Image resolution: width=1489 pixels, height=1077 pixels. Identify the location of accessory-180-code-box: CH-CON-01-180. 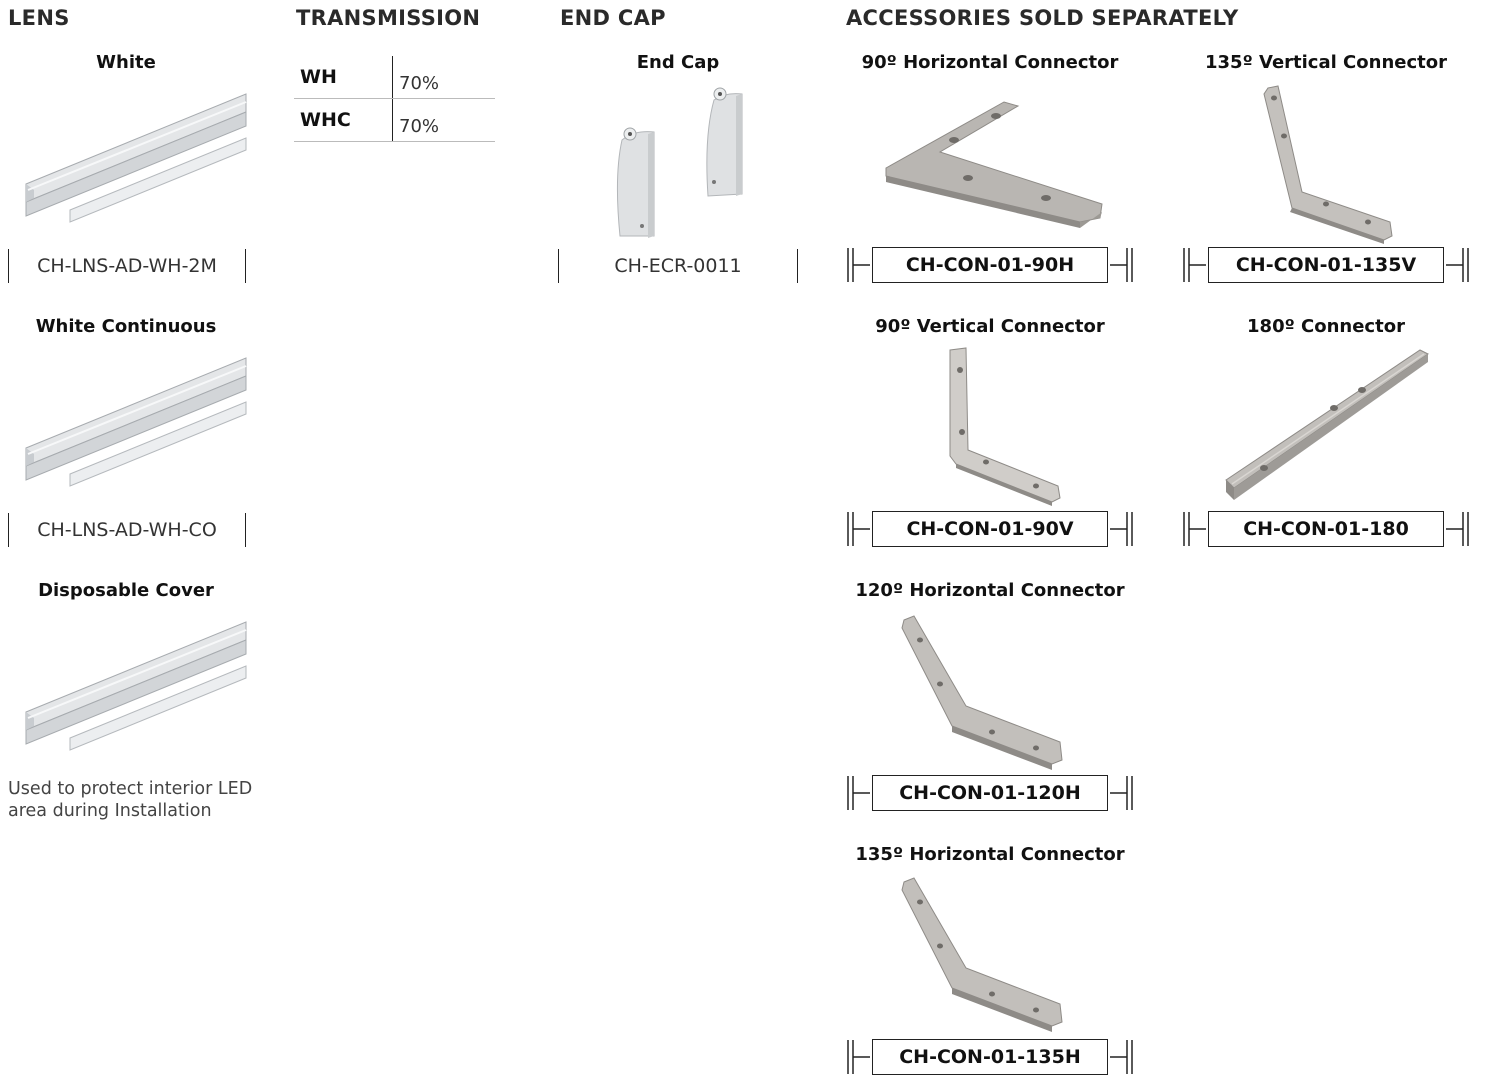
(1326, 530).